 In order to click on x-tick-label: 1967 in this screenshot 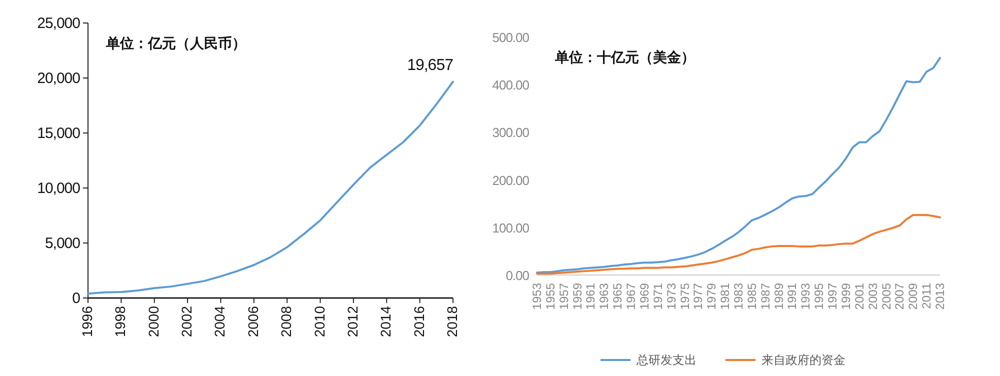, I will do `click(631, 296)`.